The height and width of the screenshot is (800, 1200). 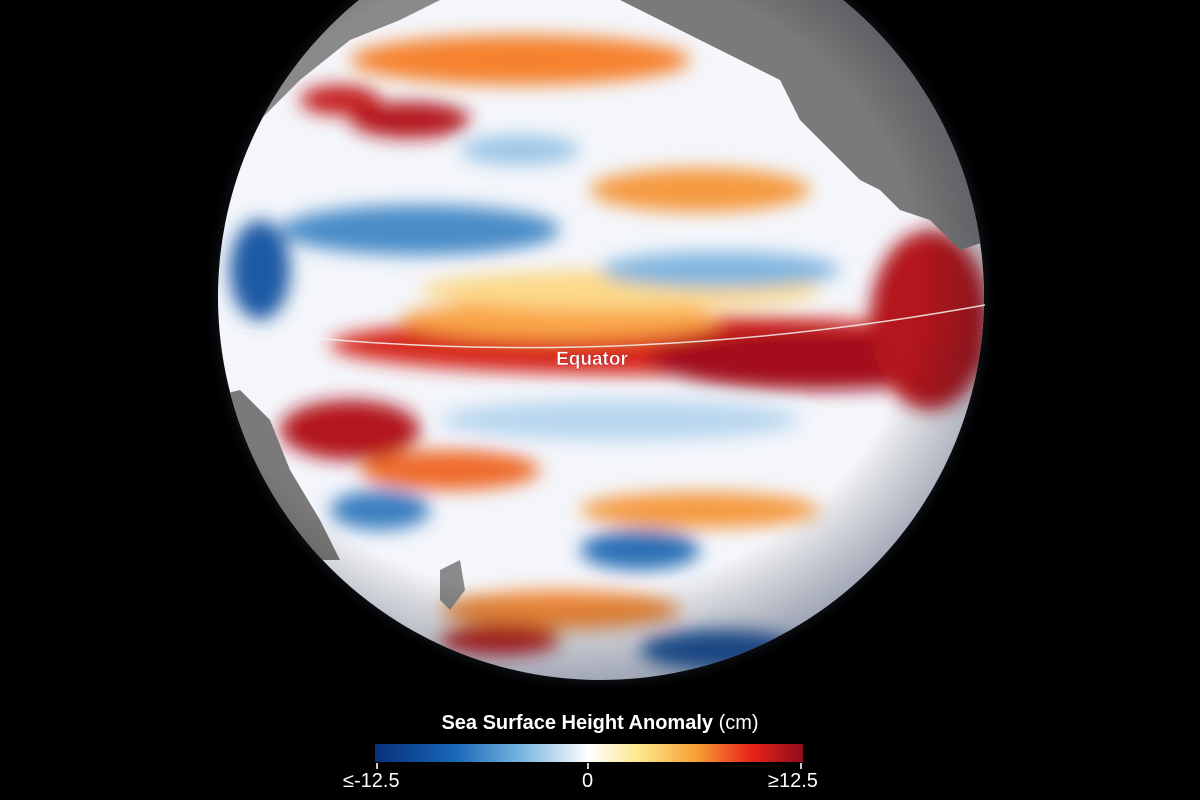 I want to click on equator-line, so click(x=612, y=326).